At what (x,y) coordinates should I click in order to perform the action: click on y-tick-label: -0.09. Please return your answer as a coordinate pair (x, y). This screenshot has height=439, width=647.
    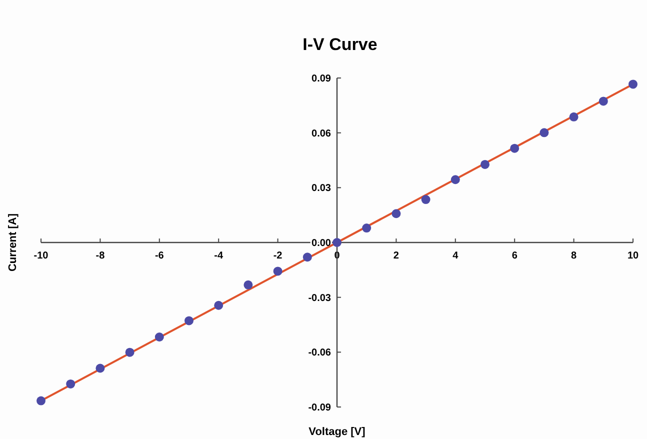
    Looking at the image, I should click on (320, 408).